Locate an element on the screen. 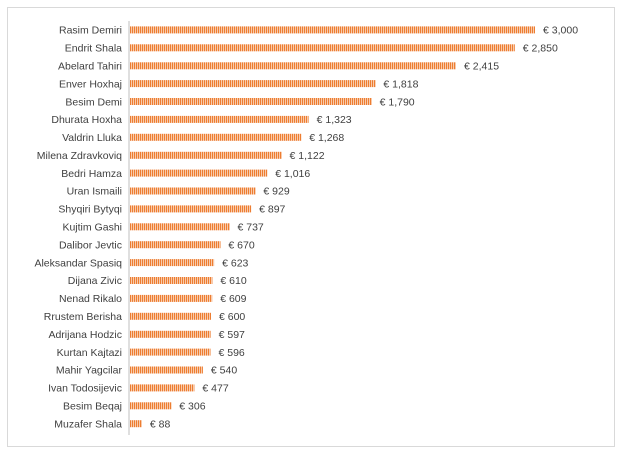  category-label-15: Nenad Rikalo is located at coordinates (90, 299).